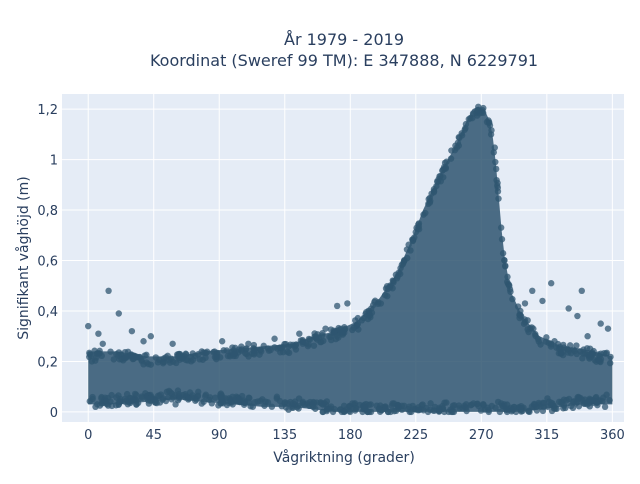  Describe the element at coordinates (54, 161) in the screenshot. I see `y-tick-label: 1` at that location.